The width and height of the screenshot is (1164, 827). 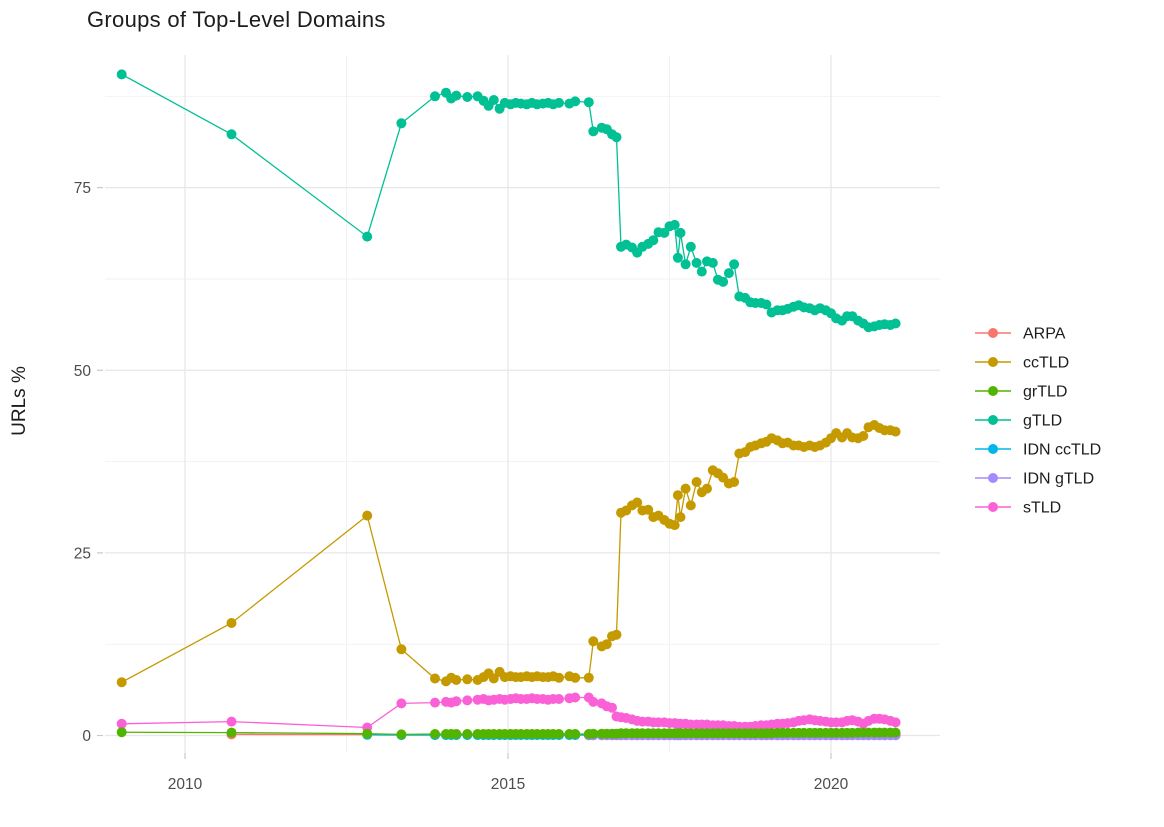 What do you see at coordinates (82, 553) in the screenshot?
I see `y-tick-label: 25` at bounding box center [82, 553].